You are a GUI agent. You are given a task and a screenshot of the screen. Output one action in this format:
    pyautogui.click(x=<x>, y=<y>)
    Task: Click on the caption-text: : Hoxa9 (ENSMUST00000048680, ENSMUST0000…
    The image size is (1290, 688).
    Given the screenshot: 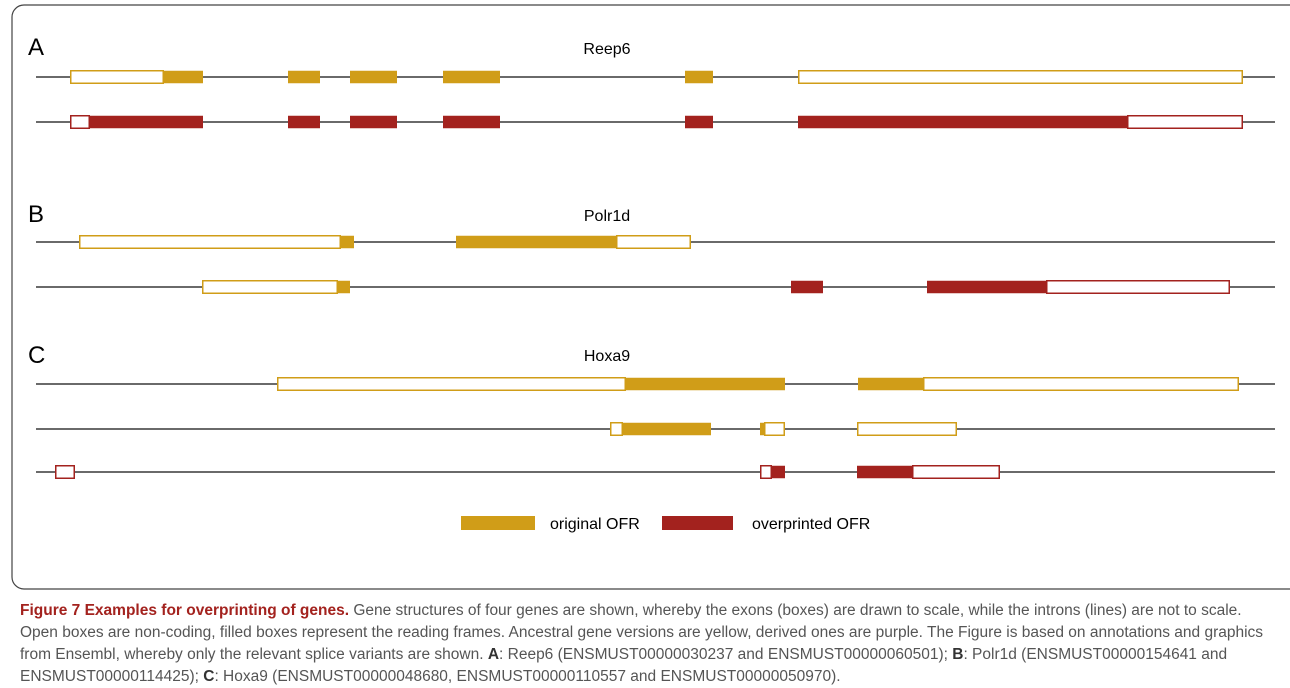 What is the action you would take?
    pyautogui.click(x=527, y=676)
    